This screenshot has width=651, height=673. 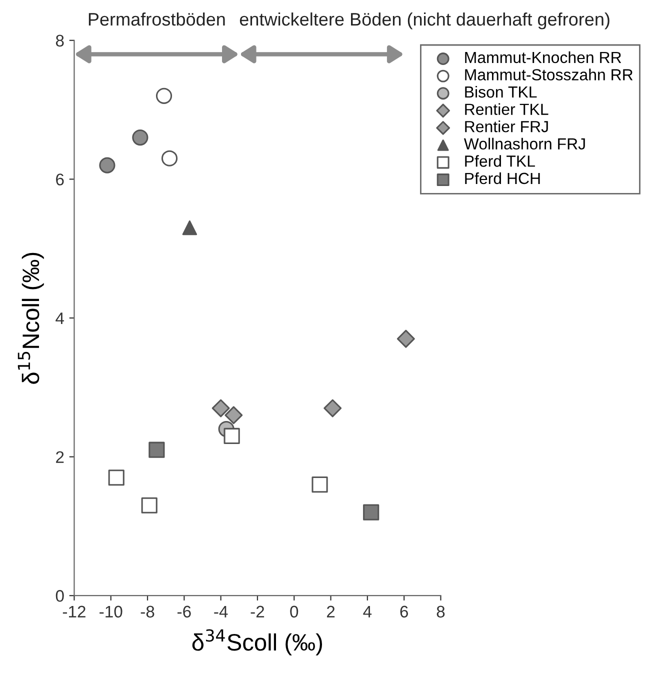 What do you see at coordinates (502, 178) in the screenshot?
I see `legend-label: Pferd HCH` at bounding box center [502, 178].